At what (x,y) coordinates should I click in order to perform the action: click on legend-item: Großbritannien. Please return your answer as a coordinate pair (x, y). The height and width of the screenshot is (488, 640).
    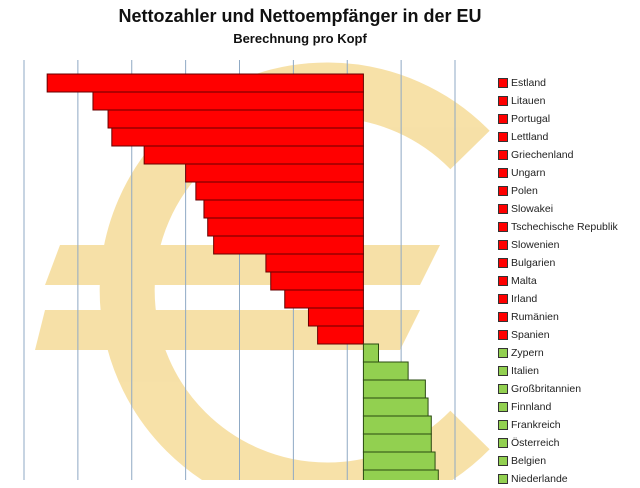
    Looking at the image, I should click on (558, 389).